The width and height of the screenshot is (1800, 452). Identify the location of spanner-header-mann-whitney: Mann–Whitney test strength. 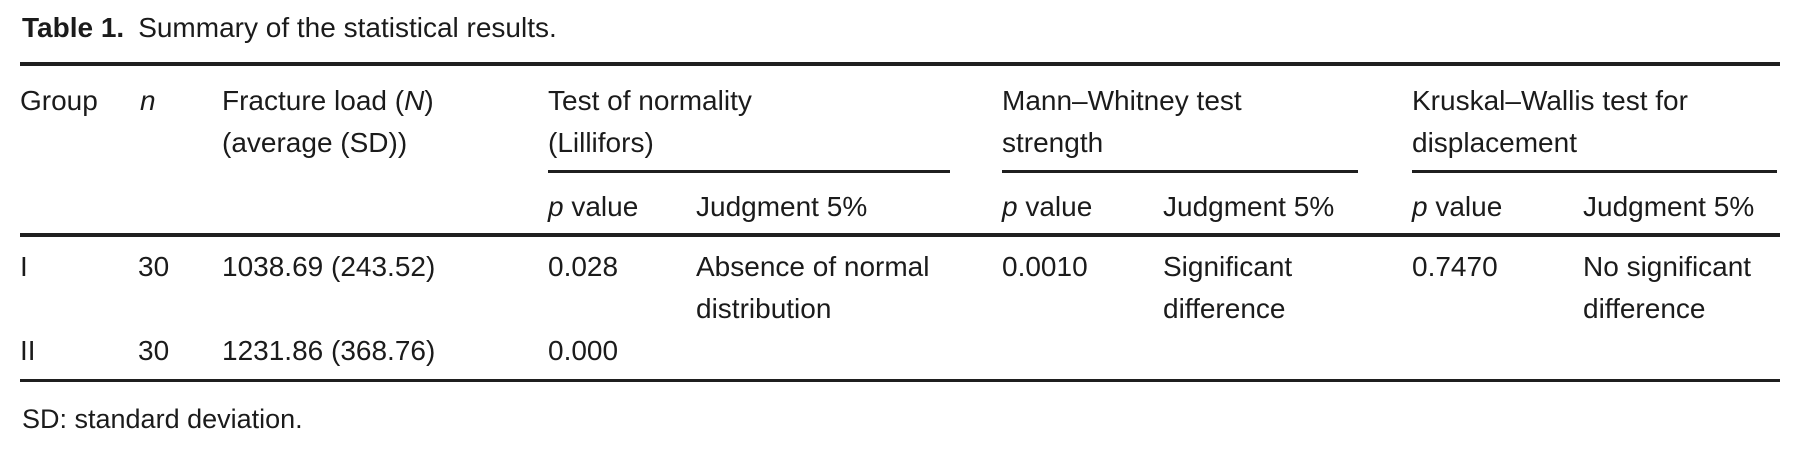
(1122, 122).